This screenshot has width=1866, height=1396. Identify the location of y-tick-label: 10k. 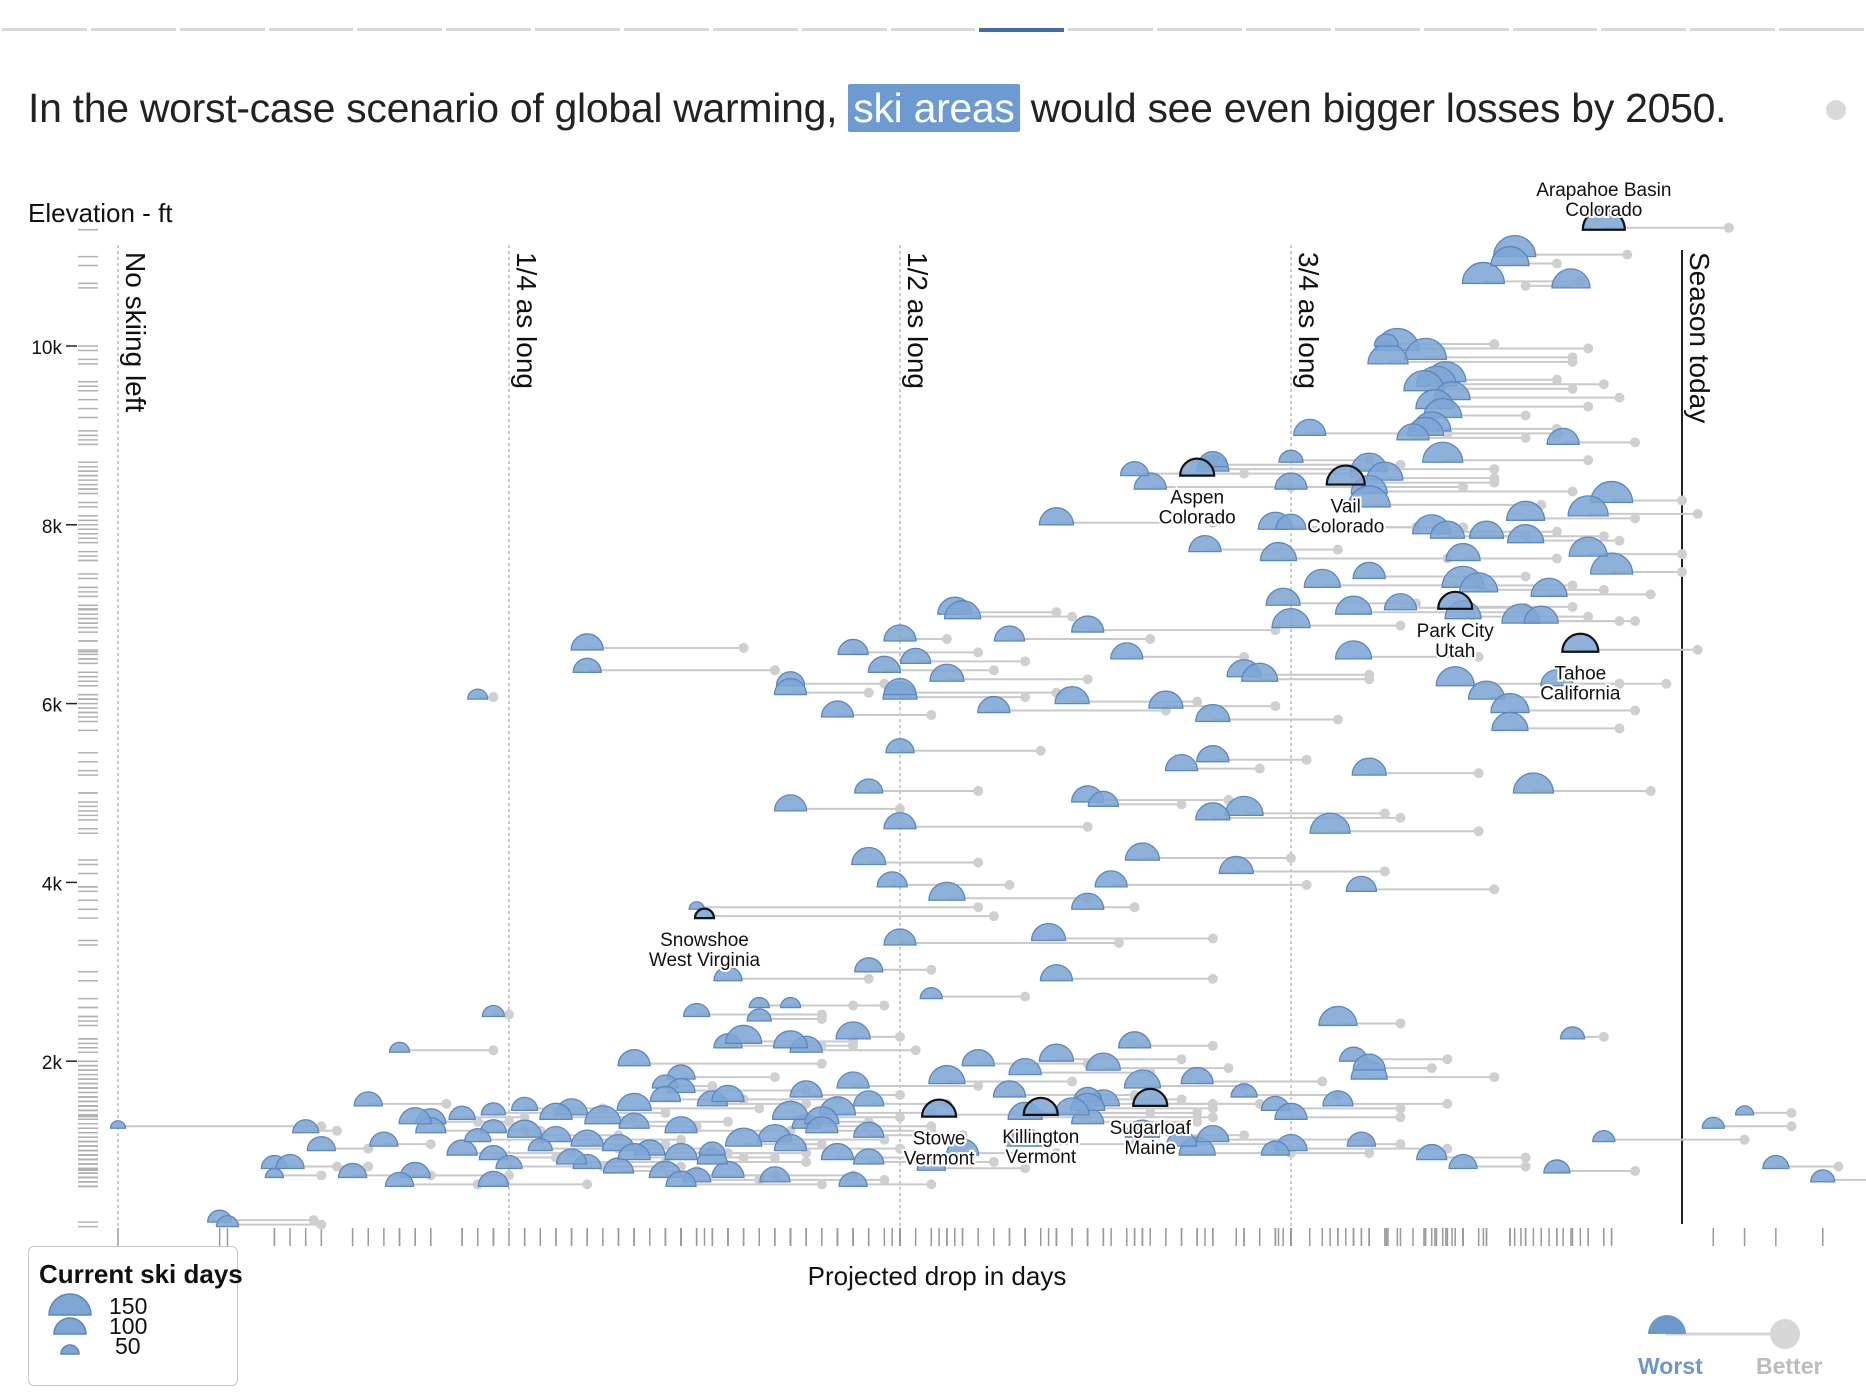
(46, 348).